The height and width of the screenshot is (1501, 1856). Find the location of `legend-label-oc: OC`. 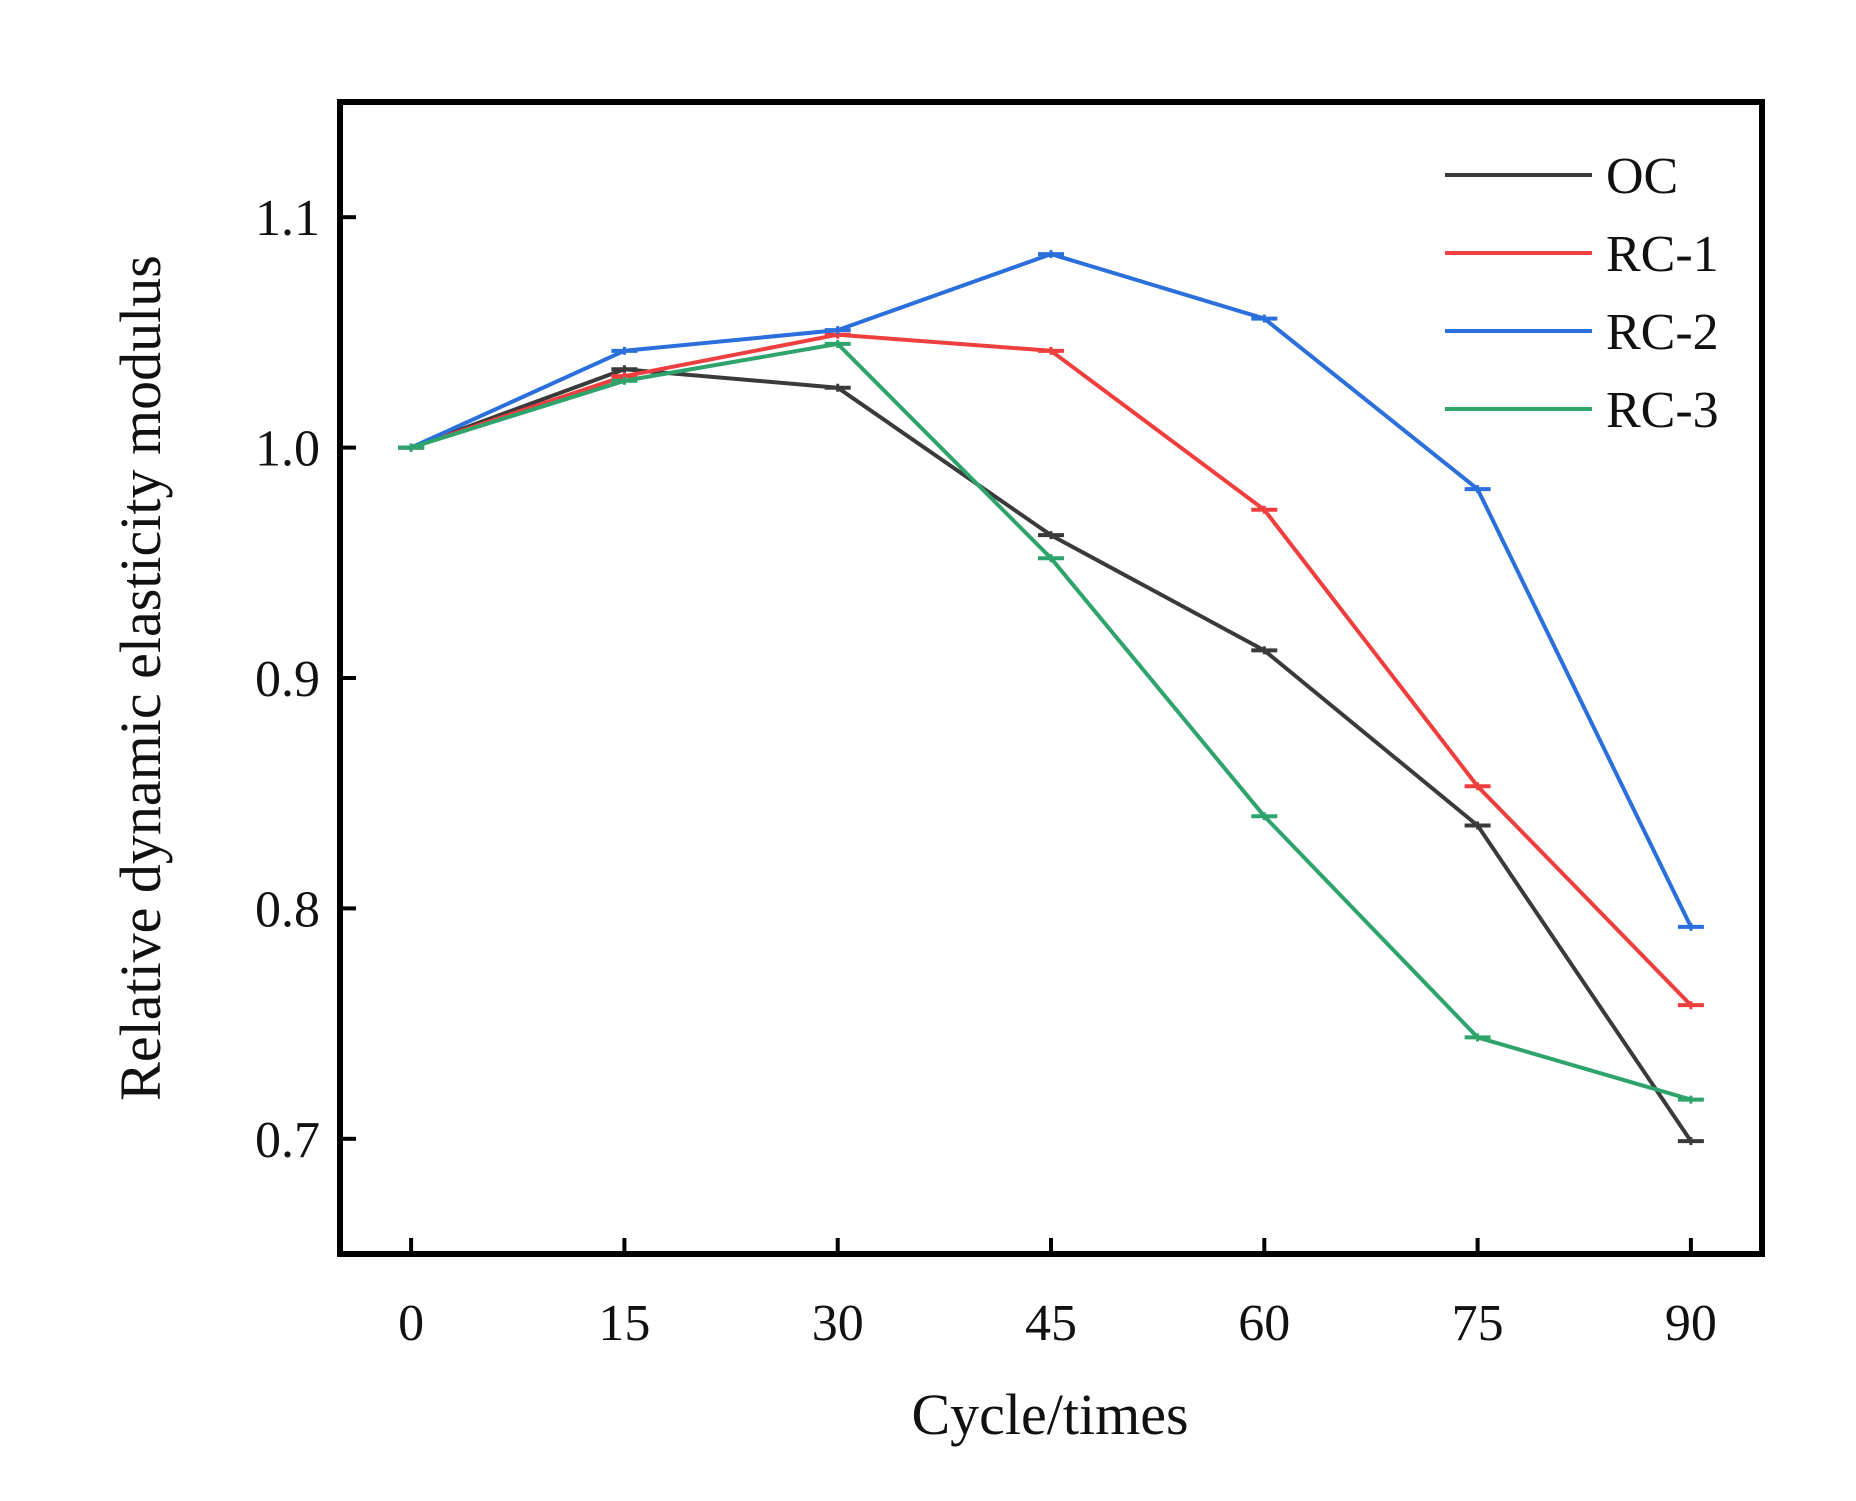

legend-label-oc: OC is located at coordinates (1642, 176).